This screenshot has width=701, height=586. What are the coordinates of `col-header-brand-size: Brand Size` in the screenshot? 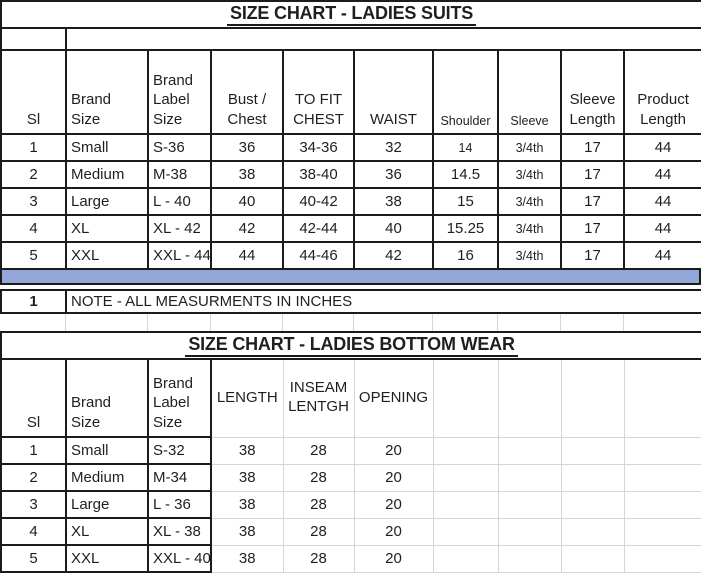 It's located at (107, 92).